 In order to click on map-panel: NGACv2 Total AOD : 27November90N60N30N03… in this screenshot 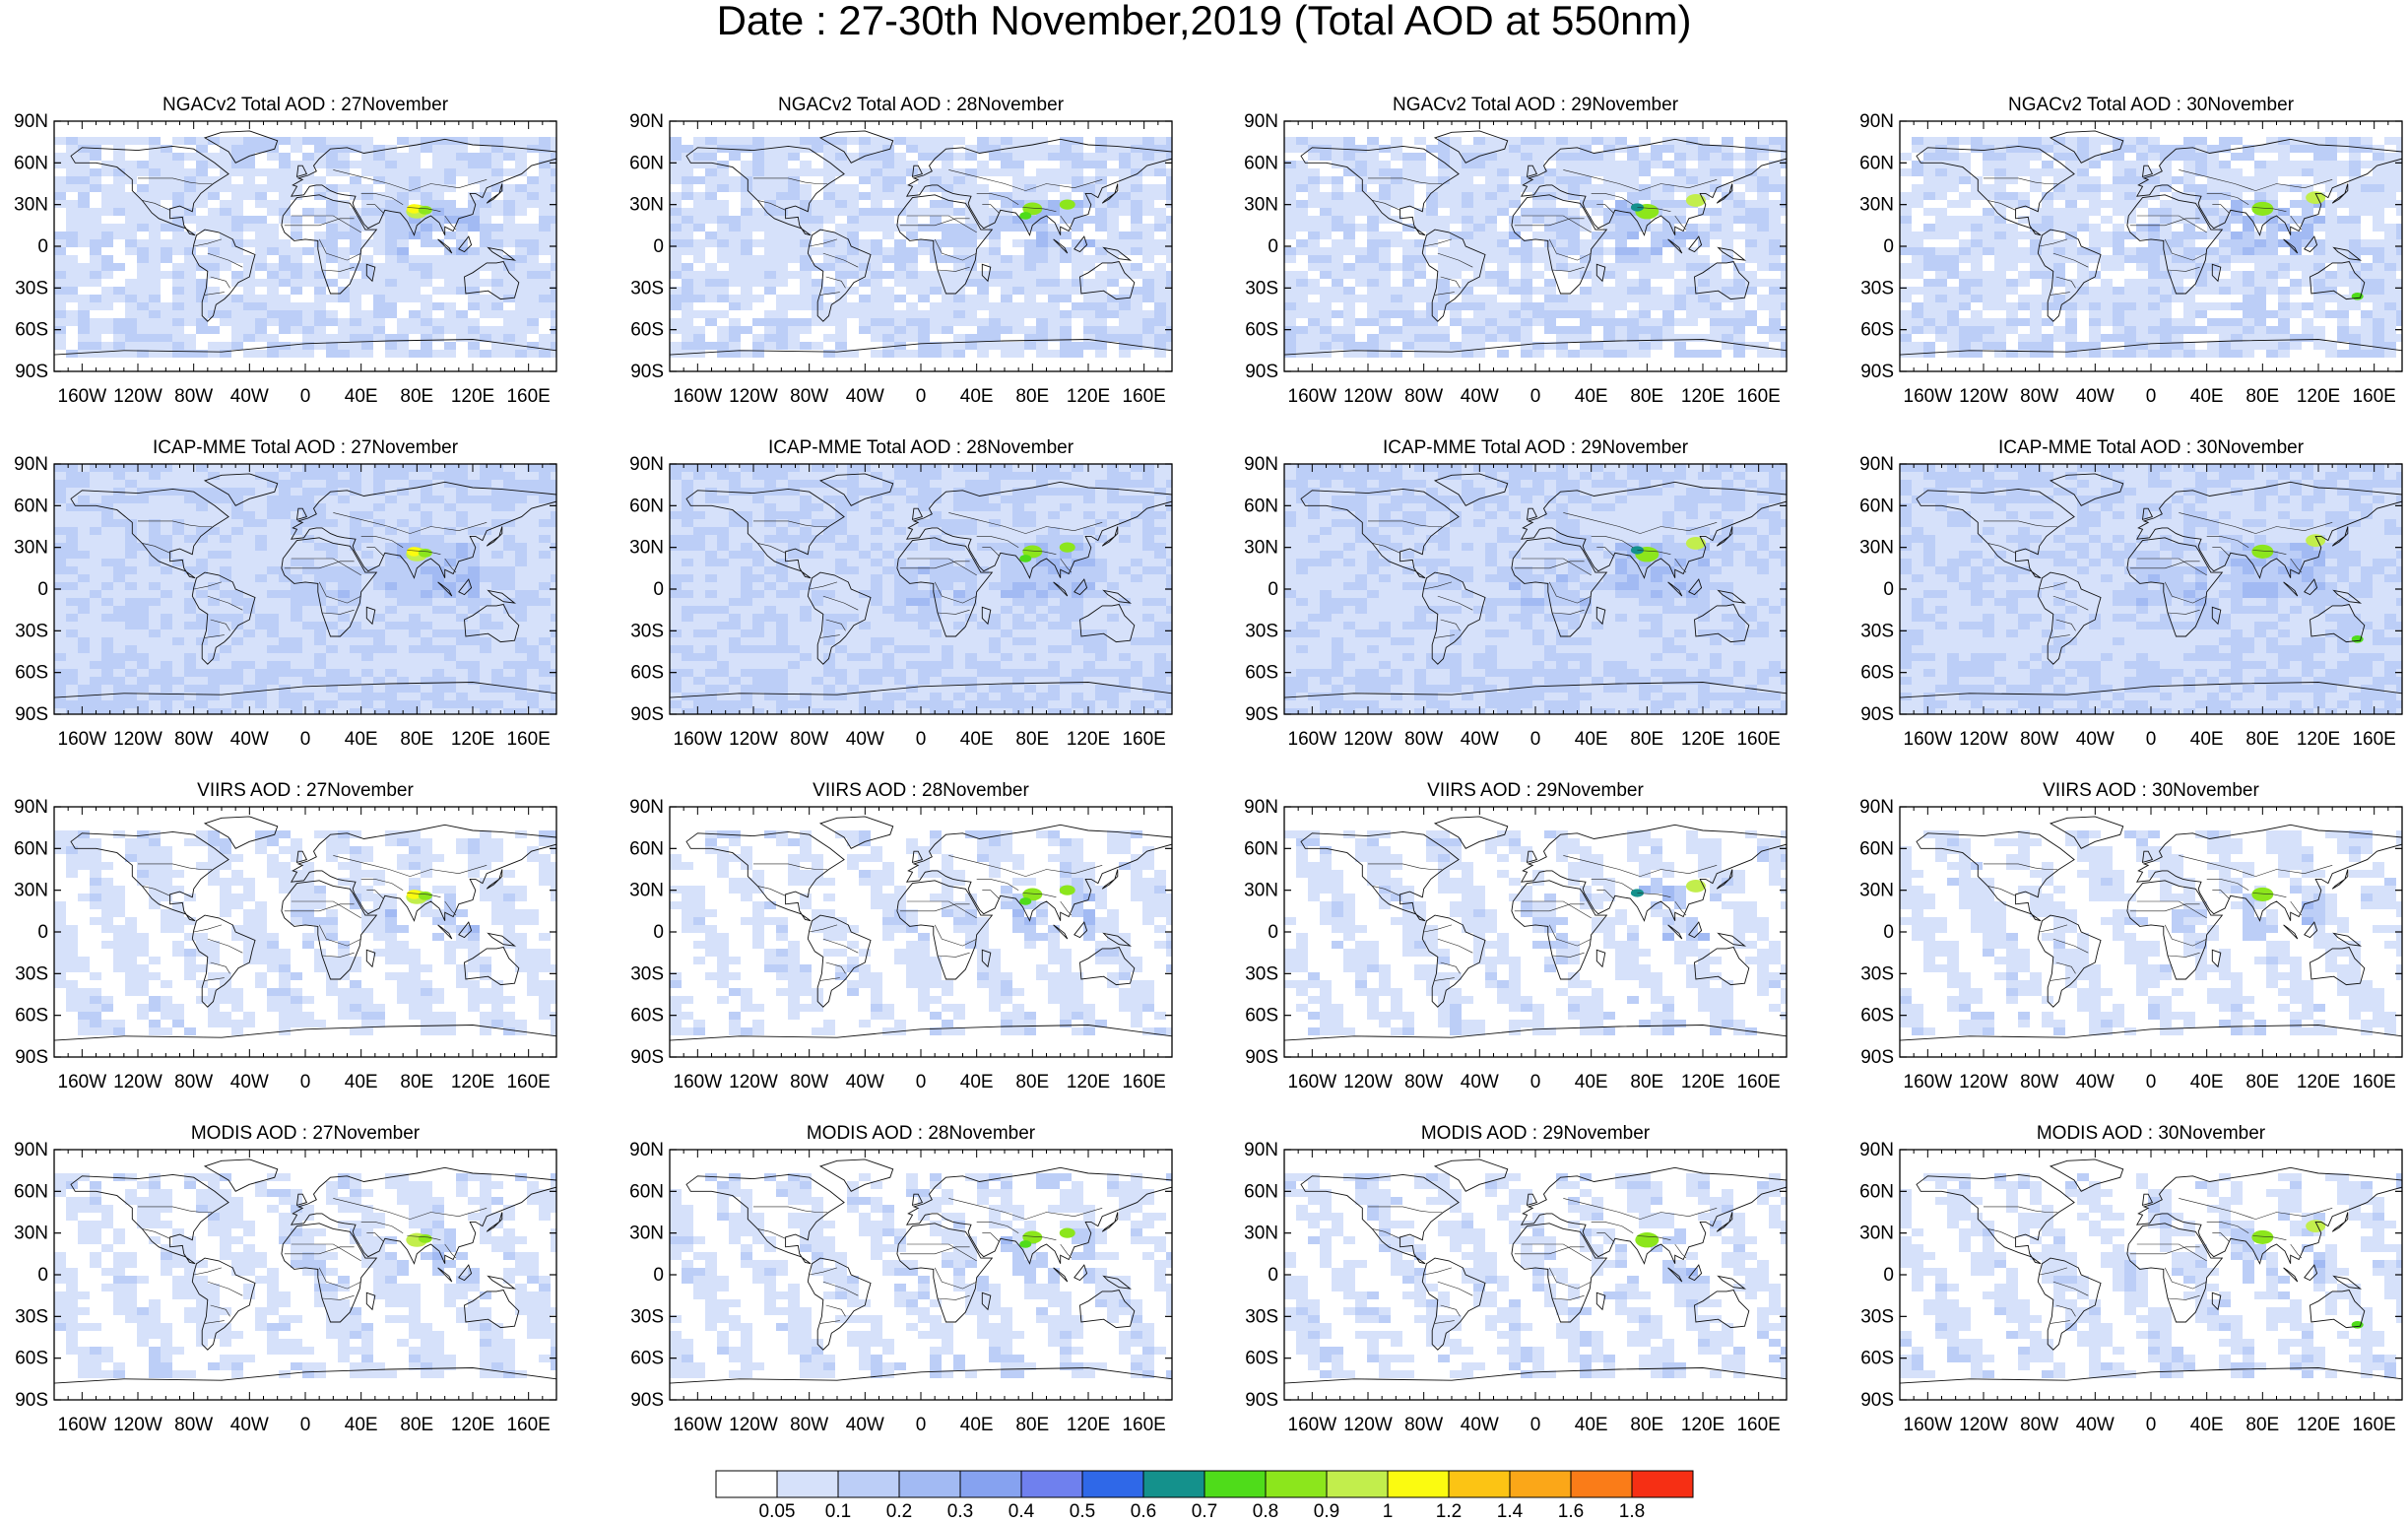, I will do `click(285, 251)`.